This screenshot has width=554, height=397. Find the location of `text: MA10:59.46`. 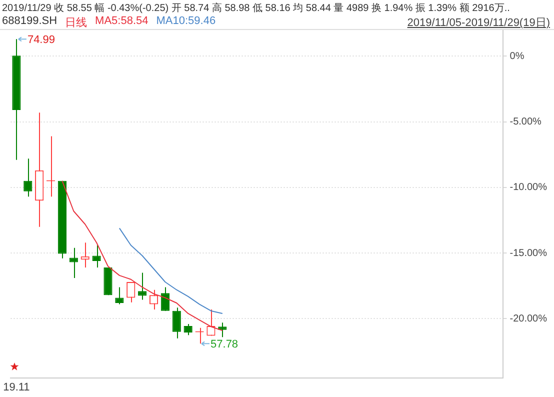

text: MA10:59.46 is located at coordinates (186, 22).